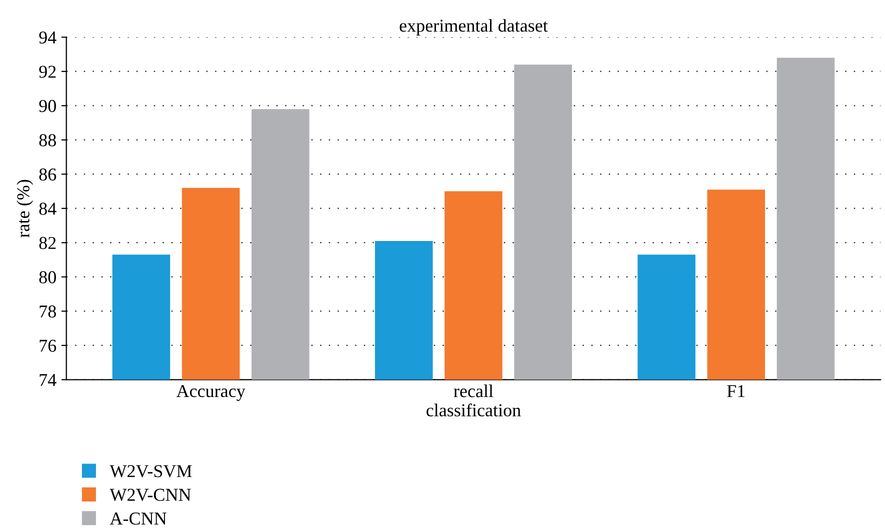 Image resolution: width=885 pixels, height=531 pixels. What do you see at coordinates (48, 311) in the screenshot?
I see `y-tick-label: 78` at bounding box center [48, 311].